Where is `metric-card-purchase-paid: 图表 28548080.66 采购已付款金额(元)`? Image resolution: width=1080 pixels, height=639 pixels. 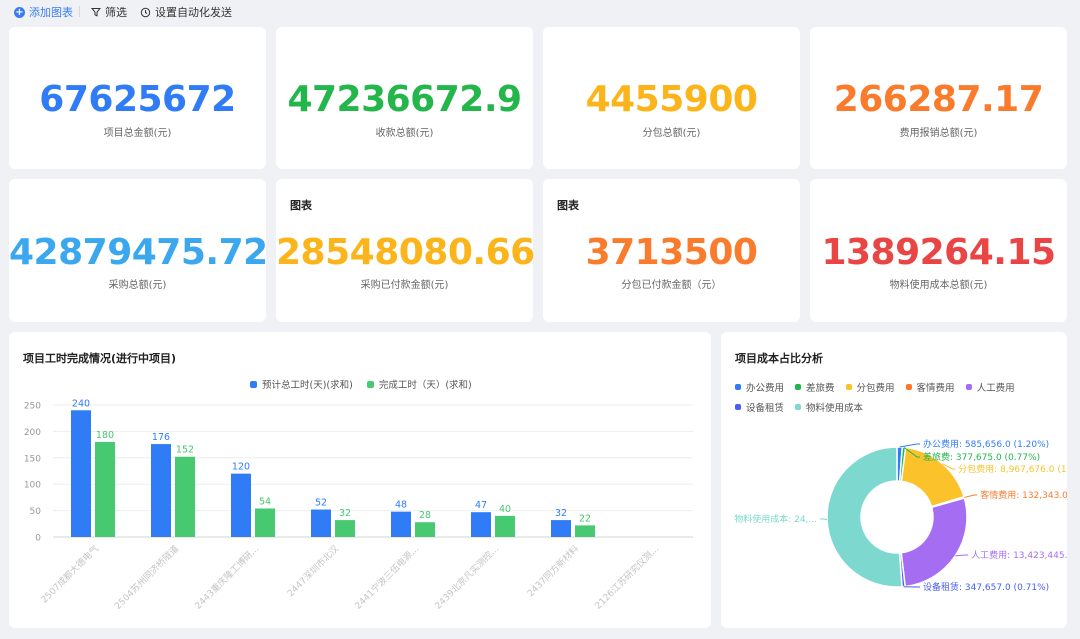 metric-card-purchase-paid: 图表 28548080.66 采购已付款金额(元) is located at coordinates (405, 250).